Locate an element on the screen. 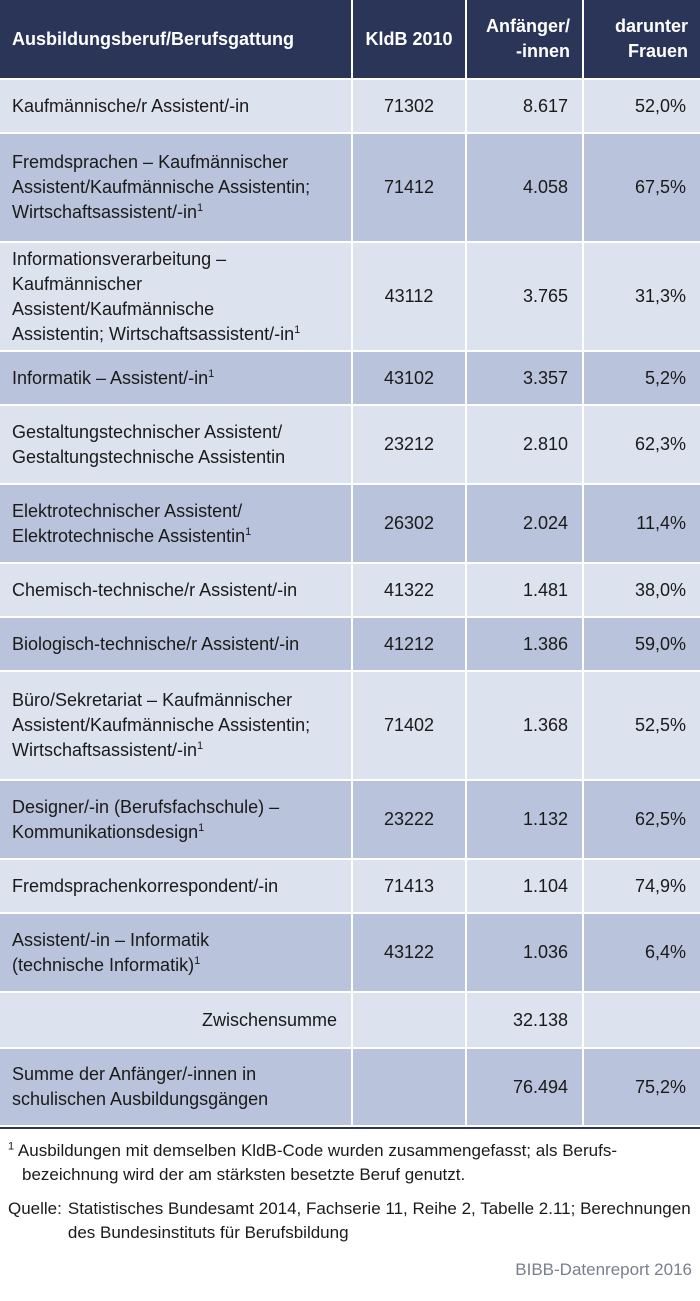  anfaenger-cell: 3.357 is located at coordinates (525, 378).